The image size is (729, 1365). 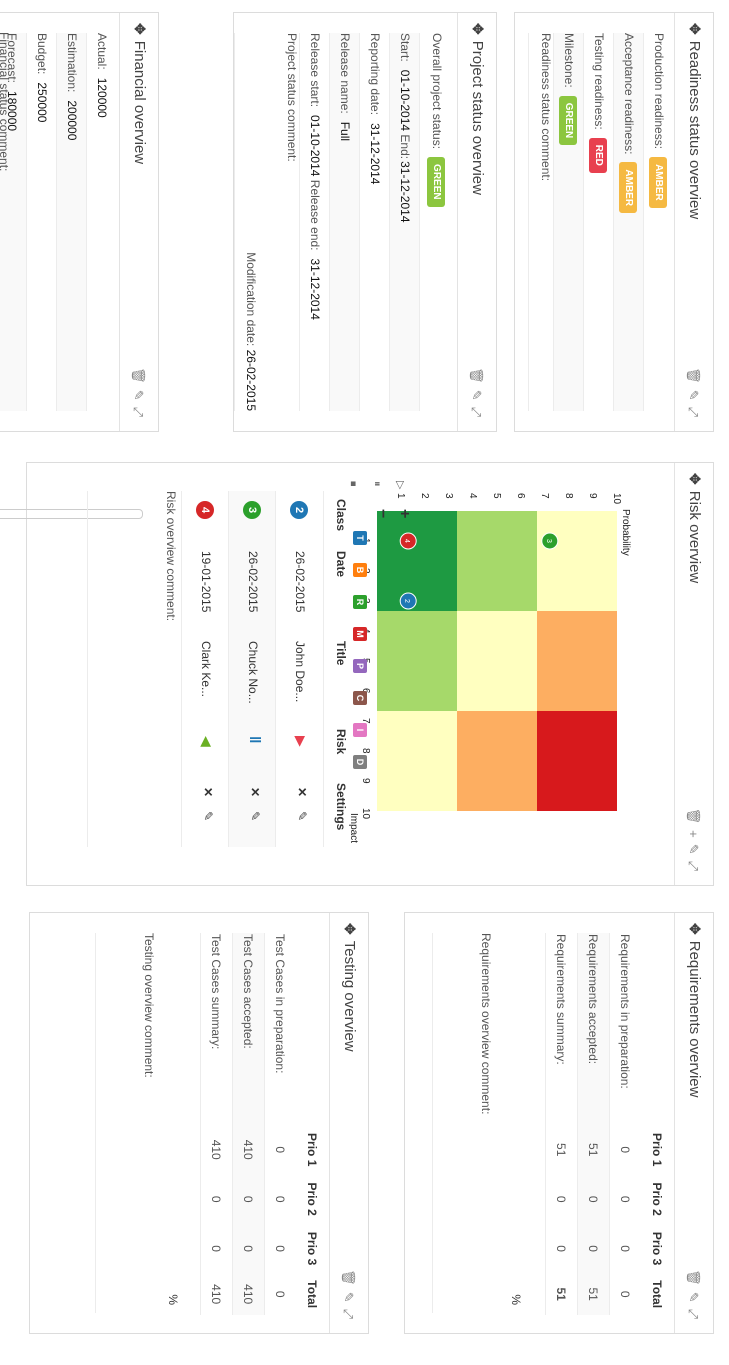 What do you see at coordinates (360, 570) in the screenshot?
I see `class-filter-button: B` at bounding box center [360, 570].